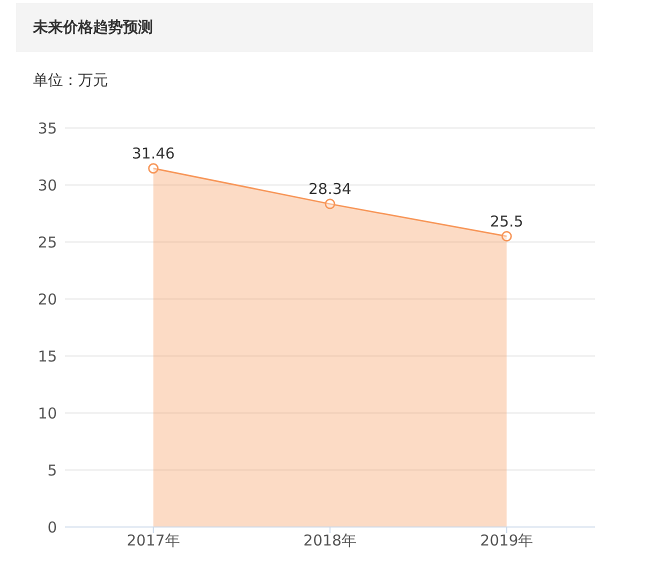  What do you see at coordinates (52, 527) in the screenshot?
I see `y-tick-label: 0` at bounding box center [52, 527].